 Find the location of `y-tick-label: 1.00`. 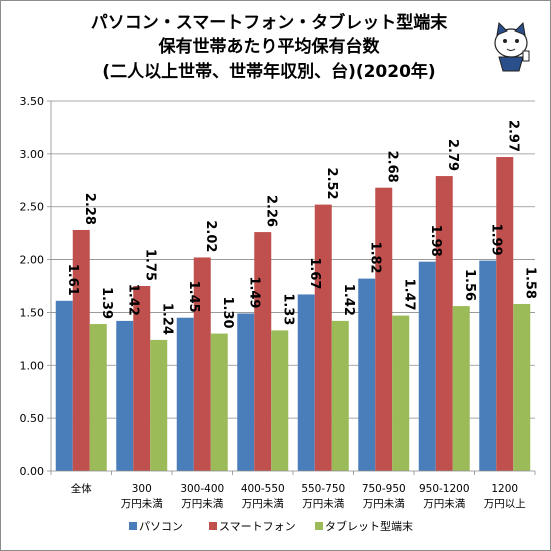

y-tick-label: 1.00 is located at coordinates (32, 365).